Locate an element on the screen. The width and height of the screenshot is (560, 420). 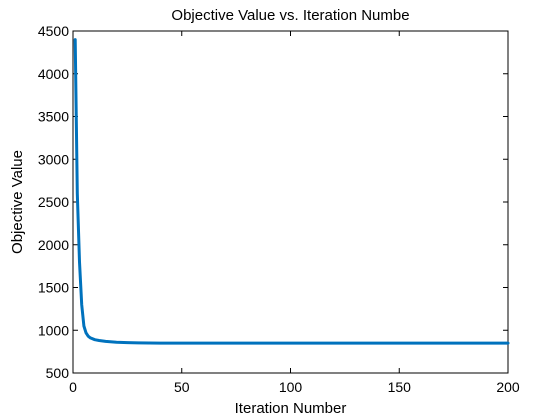
y-axis-label: Objective Value is located at coordinates (17, 202).